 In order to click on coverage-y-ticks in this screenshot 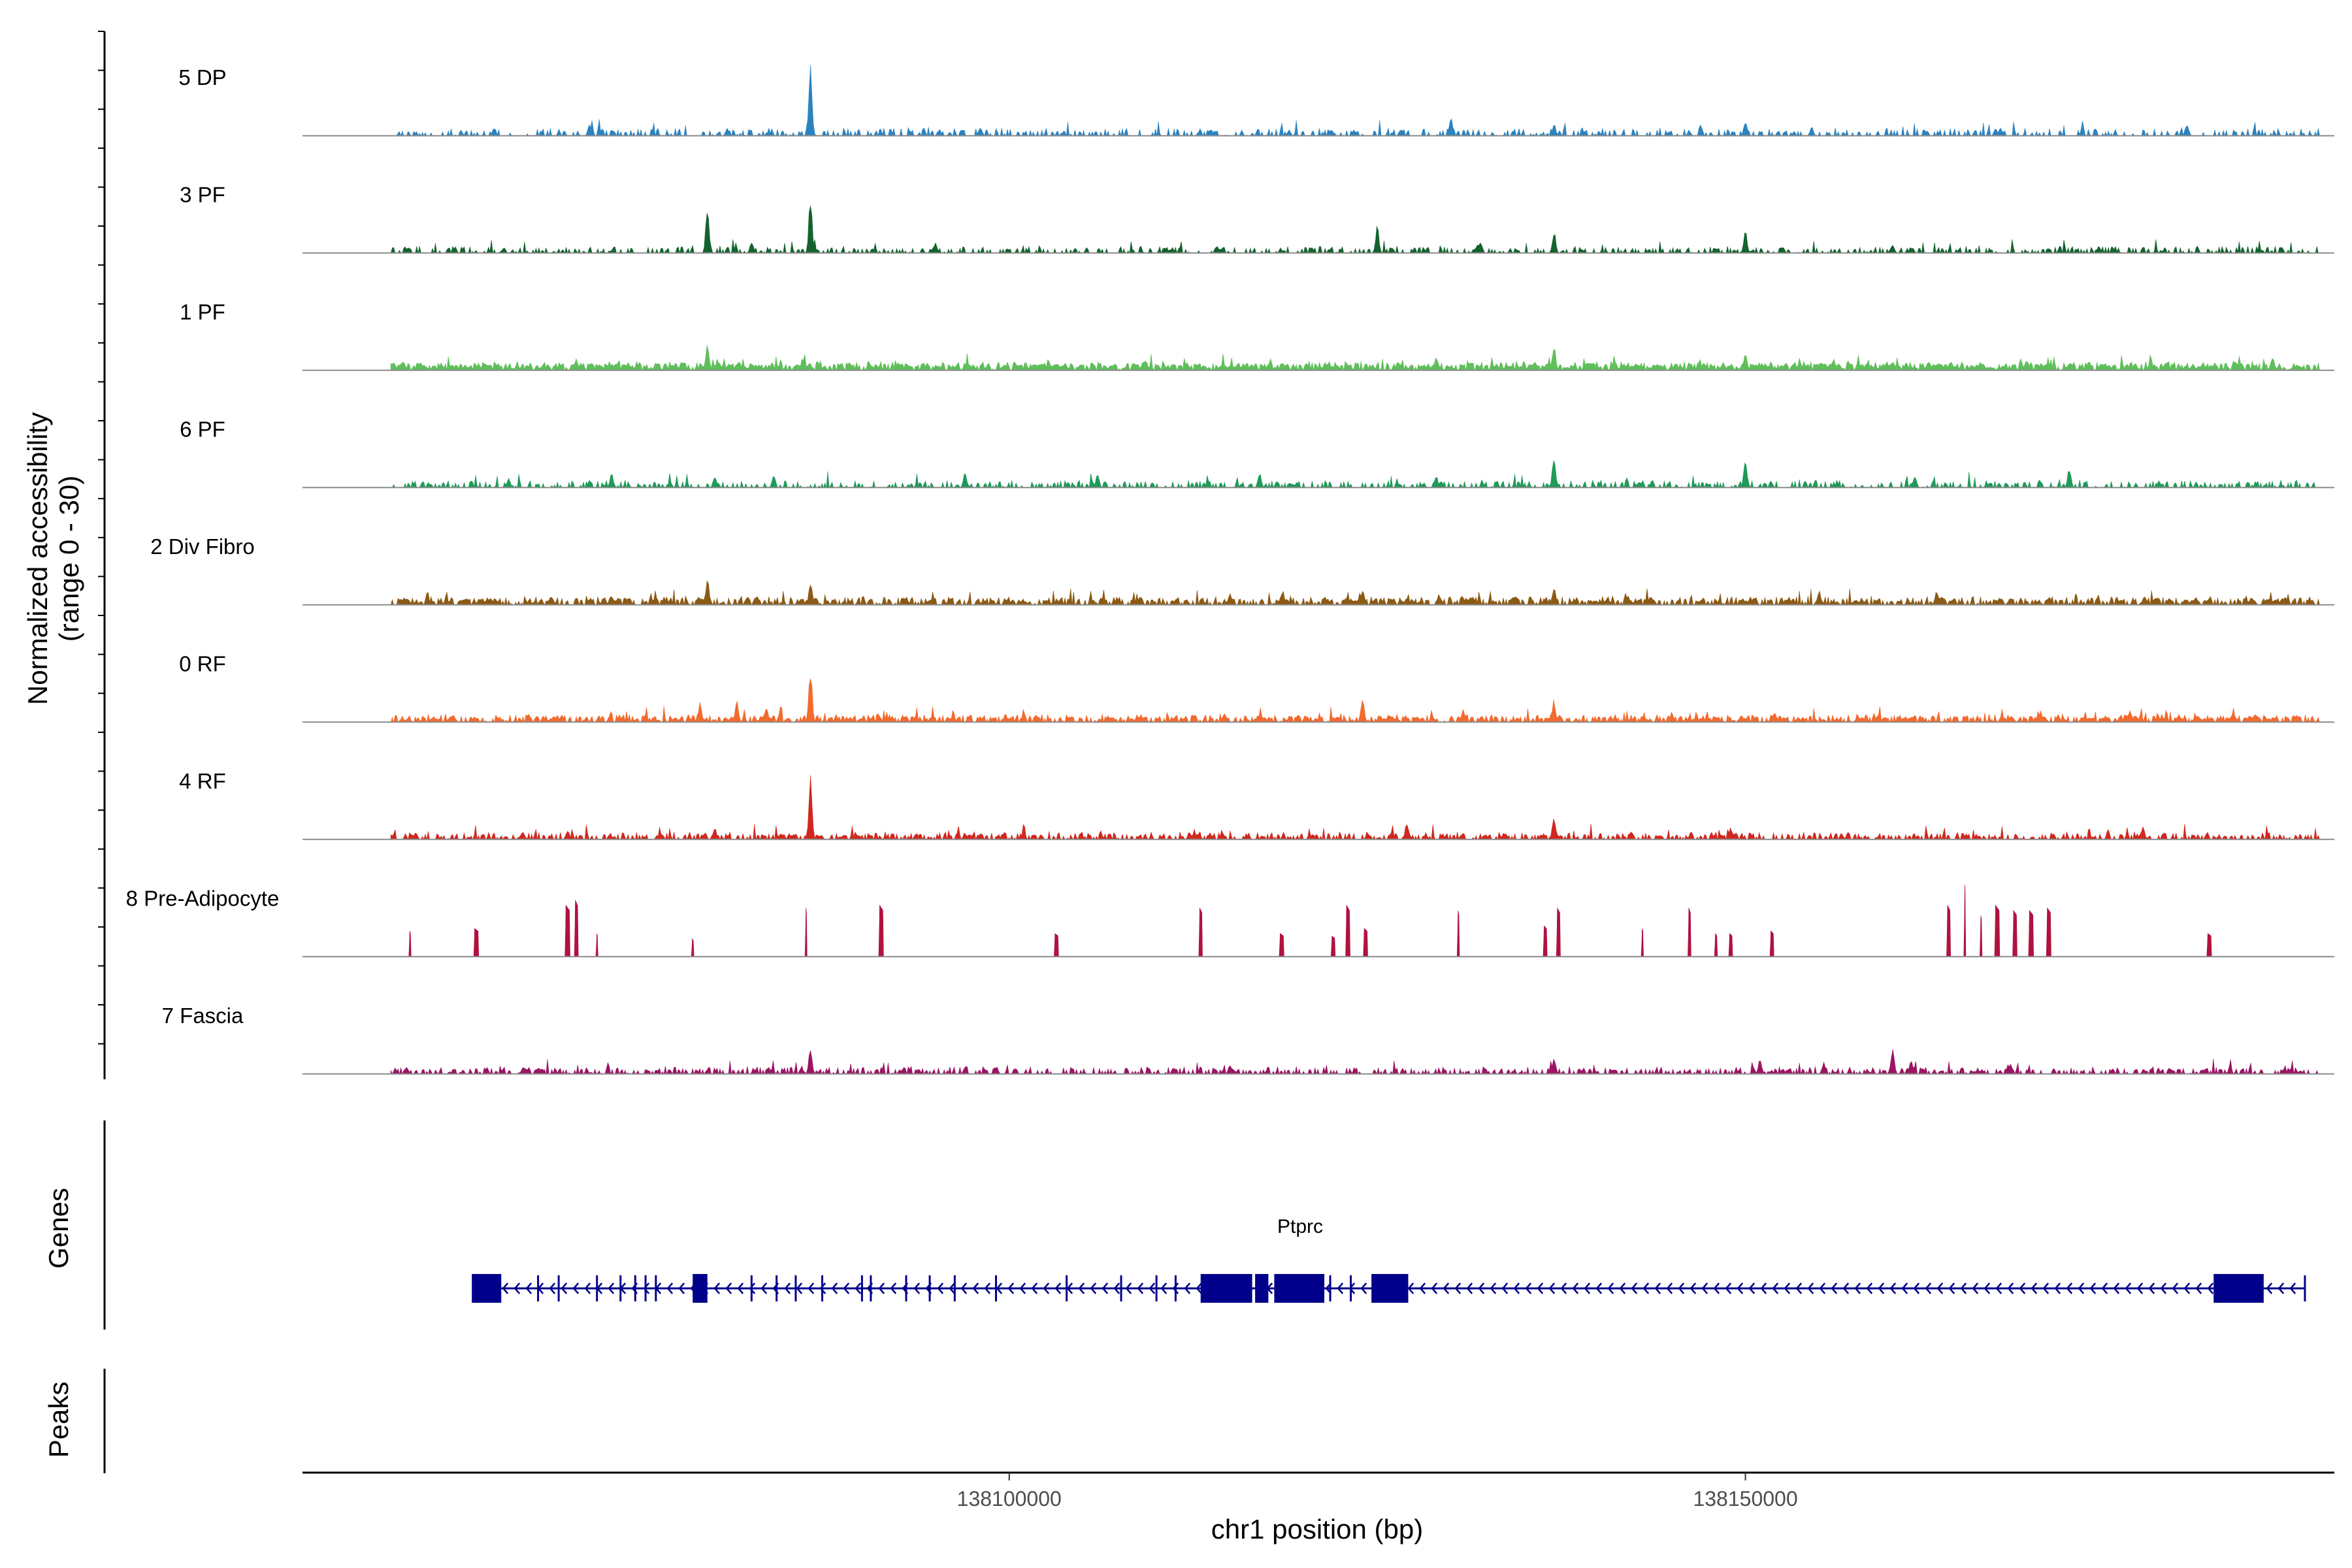, I will do `click(101, 538)`.